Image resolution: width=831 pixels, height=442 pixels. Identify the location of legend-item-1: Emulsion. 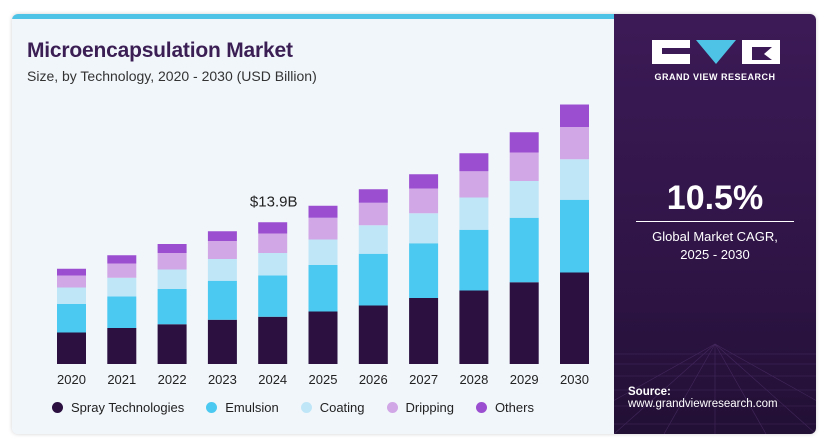
(242, 407).